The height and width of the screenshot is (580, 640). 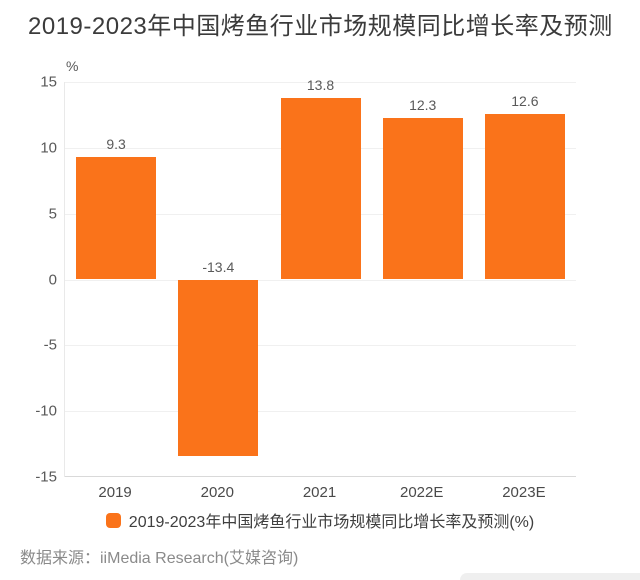 What do you see at coordinates (28, 280) in the screenshot?
I see `y-axis-labels: 15 10 5 0 -5 -10 -15` at bounding box center [28, 280].